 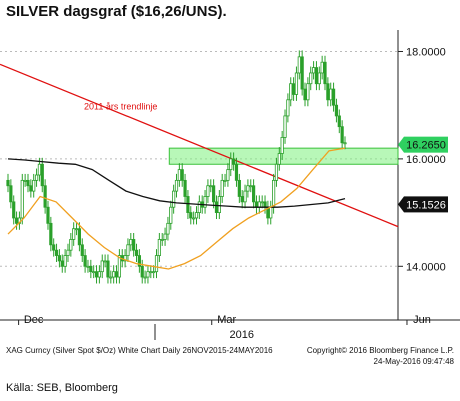 What do you see at coordinates (426, 160) in the screenshot?
I see `y-tick-label: 16.0000` at bounding box center [426, 160].